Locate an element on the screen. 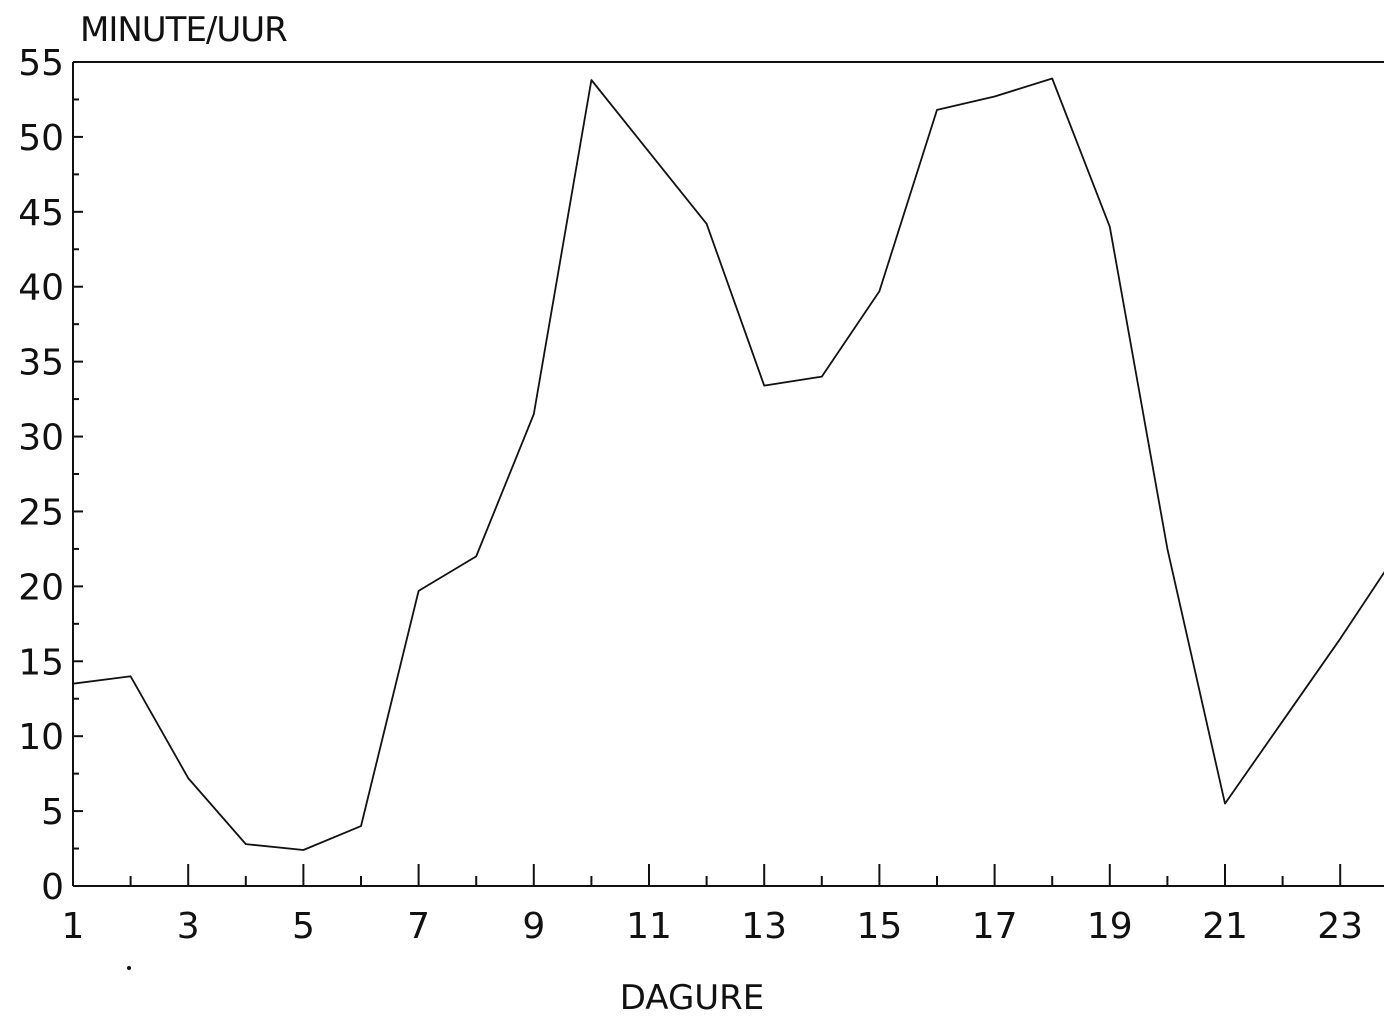 This screenshot has width=1384, height=1019. y-tick-label: 45 is located at coordinates (41, 213).